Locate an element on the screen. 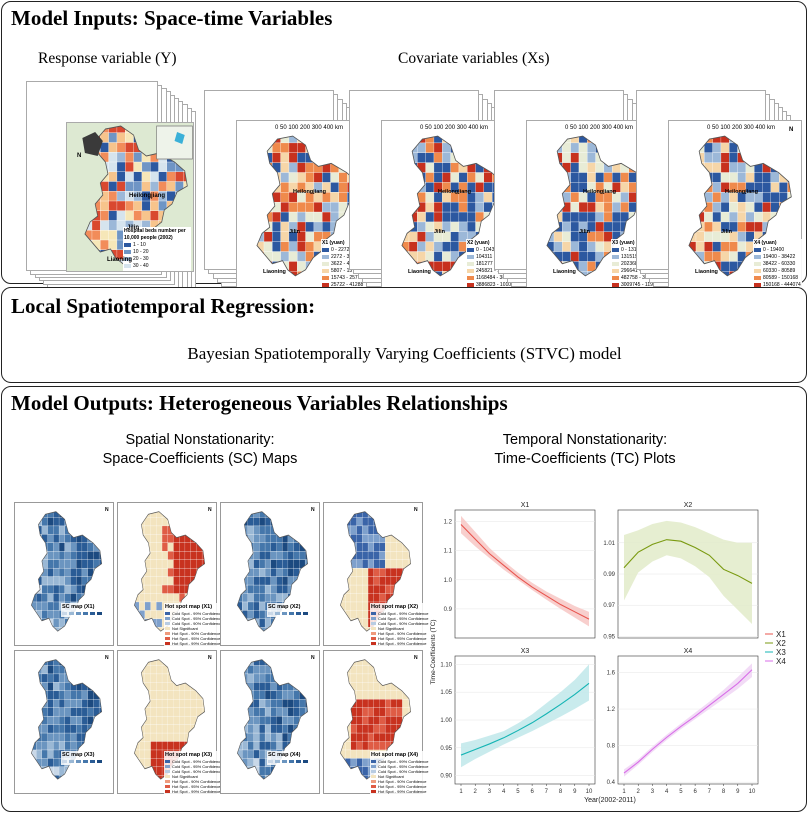 This screenshot has height=814, width=809. tc-panel-X4: X4 0.4 0.8 1.2 1.6 1 2 3 4 5 6 7 8 9 10 is located at coordinates (683, 721).